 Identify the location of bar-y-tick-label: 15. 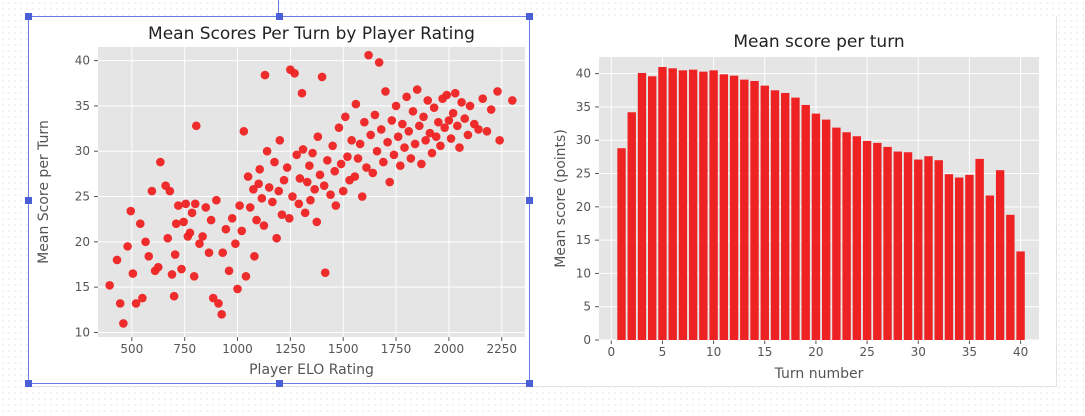
(583, 240).